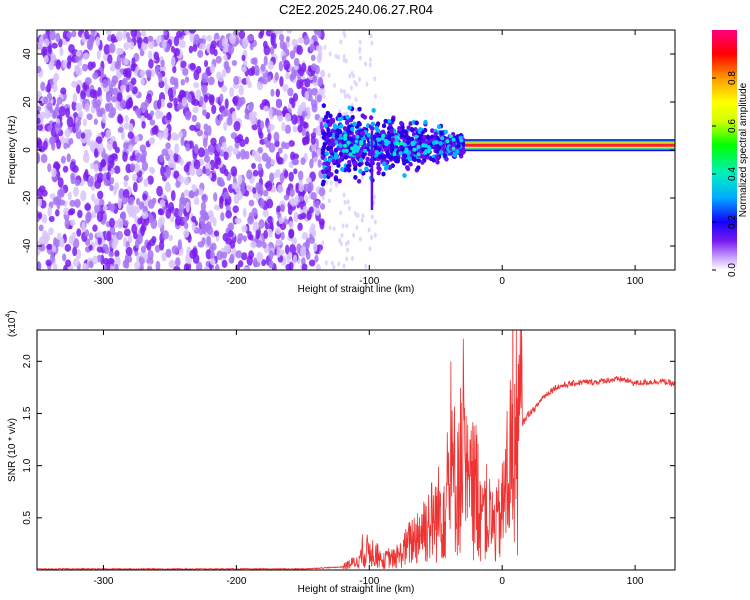 The height and width of the screenshot is (600, 750). Describe the element at coordinates (236, 581) in the screenshot. I see `x-tick-label: -200` at that location.